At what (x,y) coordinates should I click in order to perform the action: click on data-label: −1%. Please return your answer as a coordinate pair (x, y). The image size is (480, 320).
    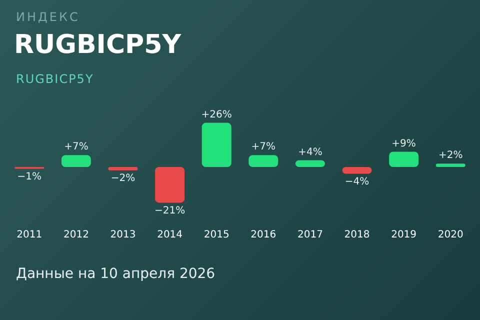
    Looking at the image, I should click on (29, 176).